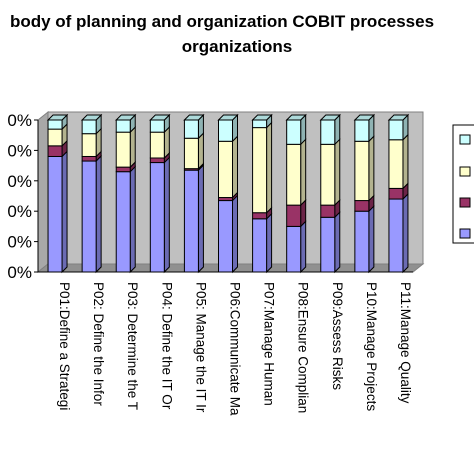  Describe the element at coordinates (64, 346) in the screenshot. I see `x-category-label: P01:Define a Strategi` at that location.